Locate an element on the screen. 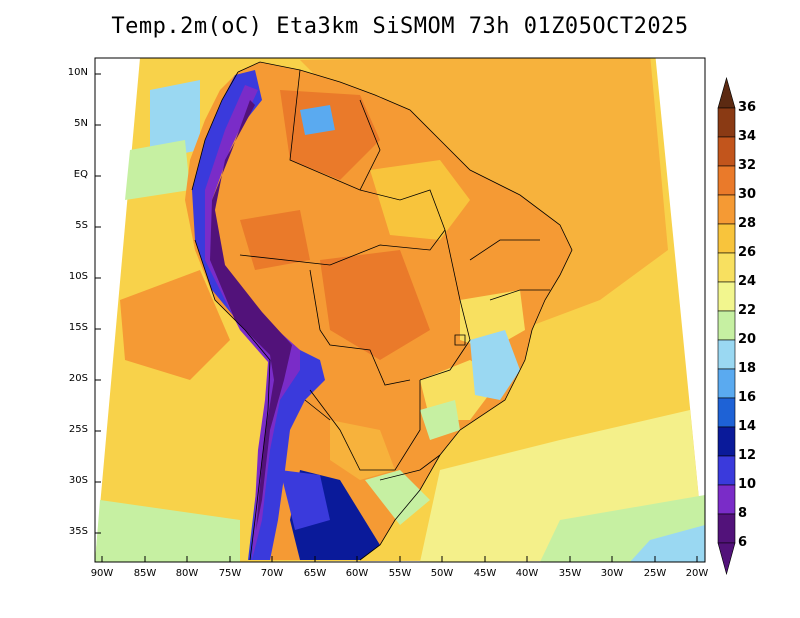 Image resolution: width=800 pixels, height=618 pixels. x-label: 70W is located at coordinates (272, 573).